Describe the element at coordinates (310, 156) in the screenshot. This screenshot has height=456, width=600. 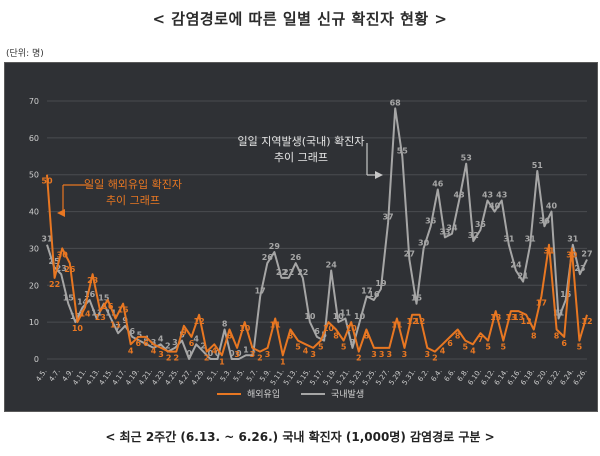
I see `annotation-domestic: 일일 지역발생(국내) 확진자 추이 그래프` at that location.